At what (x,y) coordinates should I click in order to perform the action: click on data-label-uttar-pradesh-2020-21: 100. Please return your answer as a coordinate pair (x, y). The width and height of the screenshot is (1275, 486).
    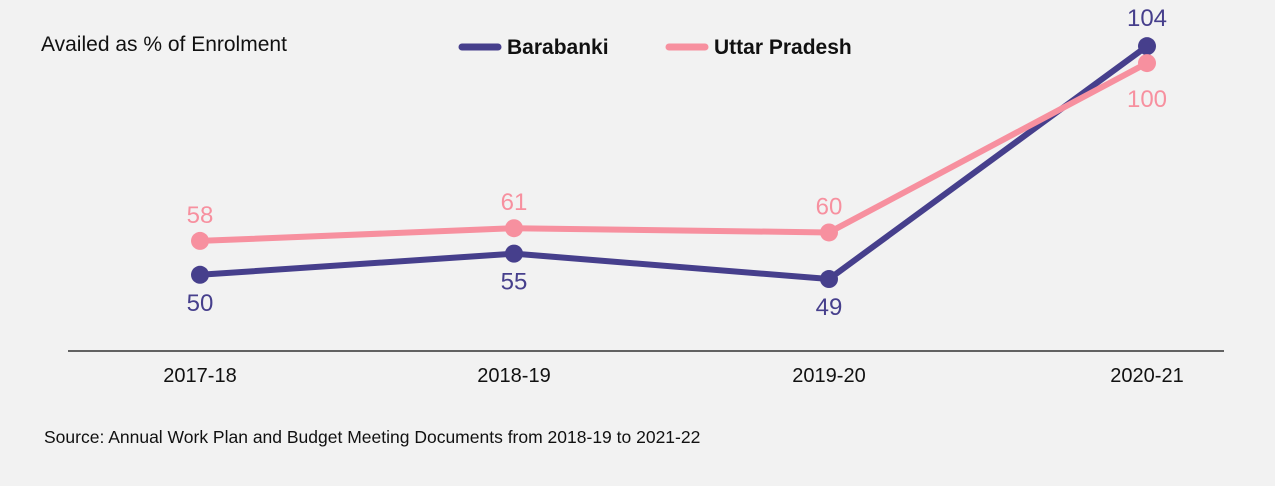
    Looking at the image, I should click on (1147, 99).